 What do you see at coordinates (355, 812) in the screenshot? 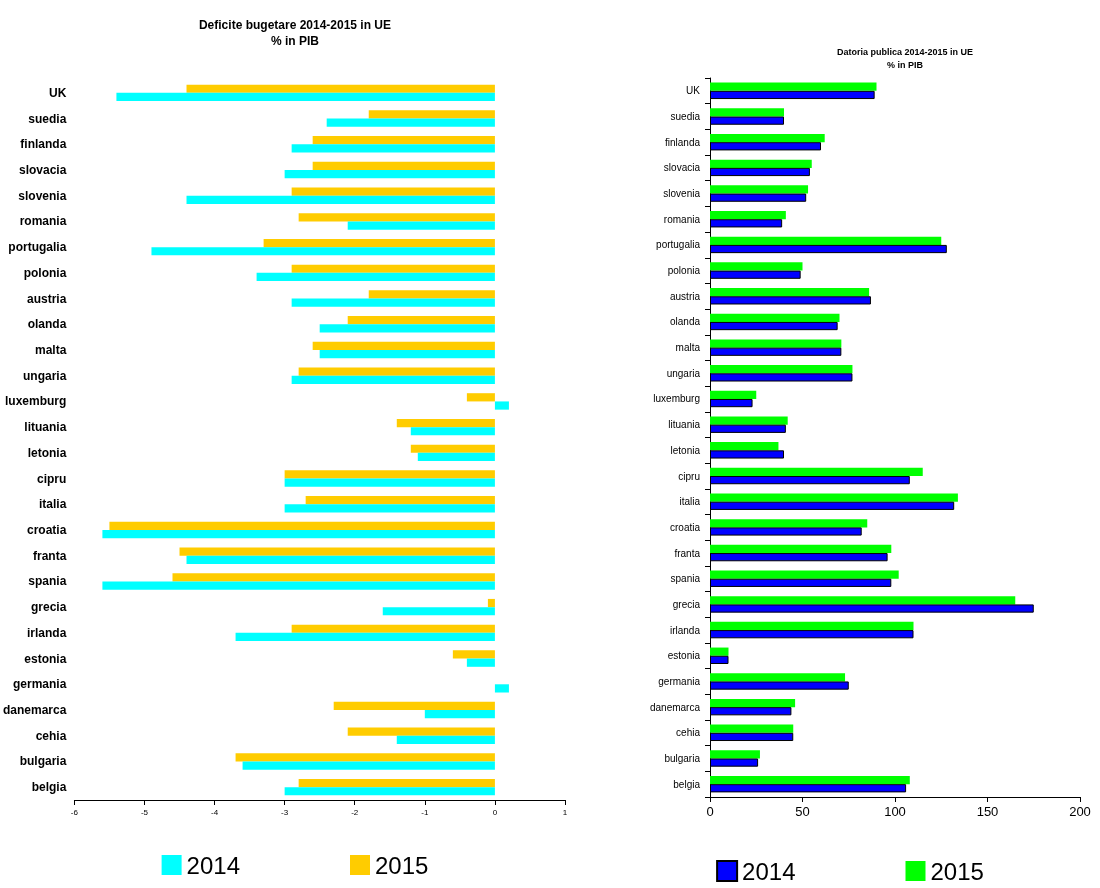
I see `x-tick-label: -2` at bounding box center [355, 812].